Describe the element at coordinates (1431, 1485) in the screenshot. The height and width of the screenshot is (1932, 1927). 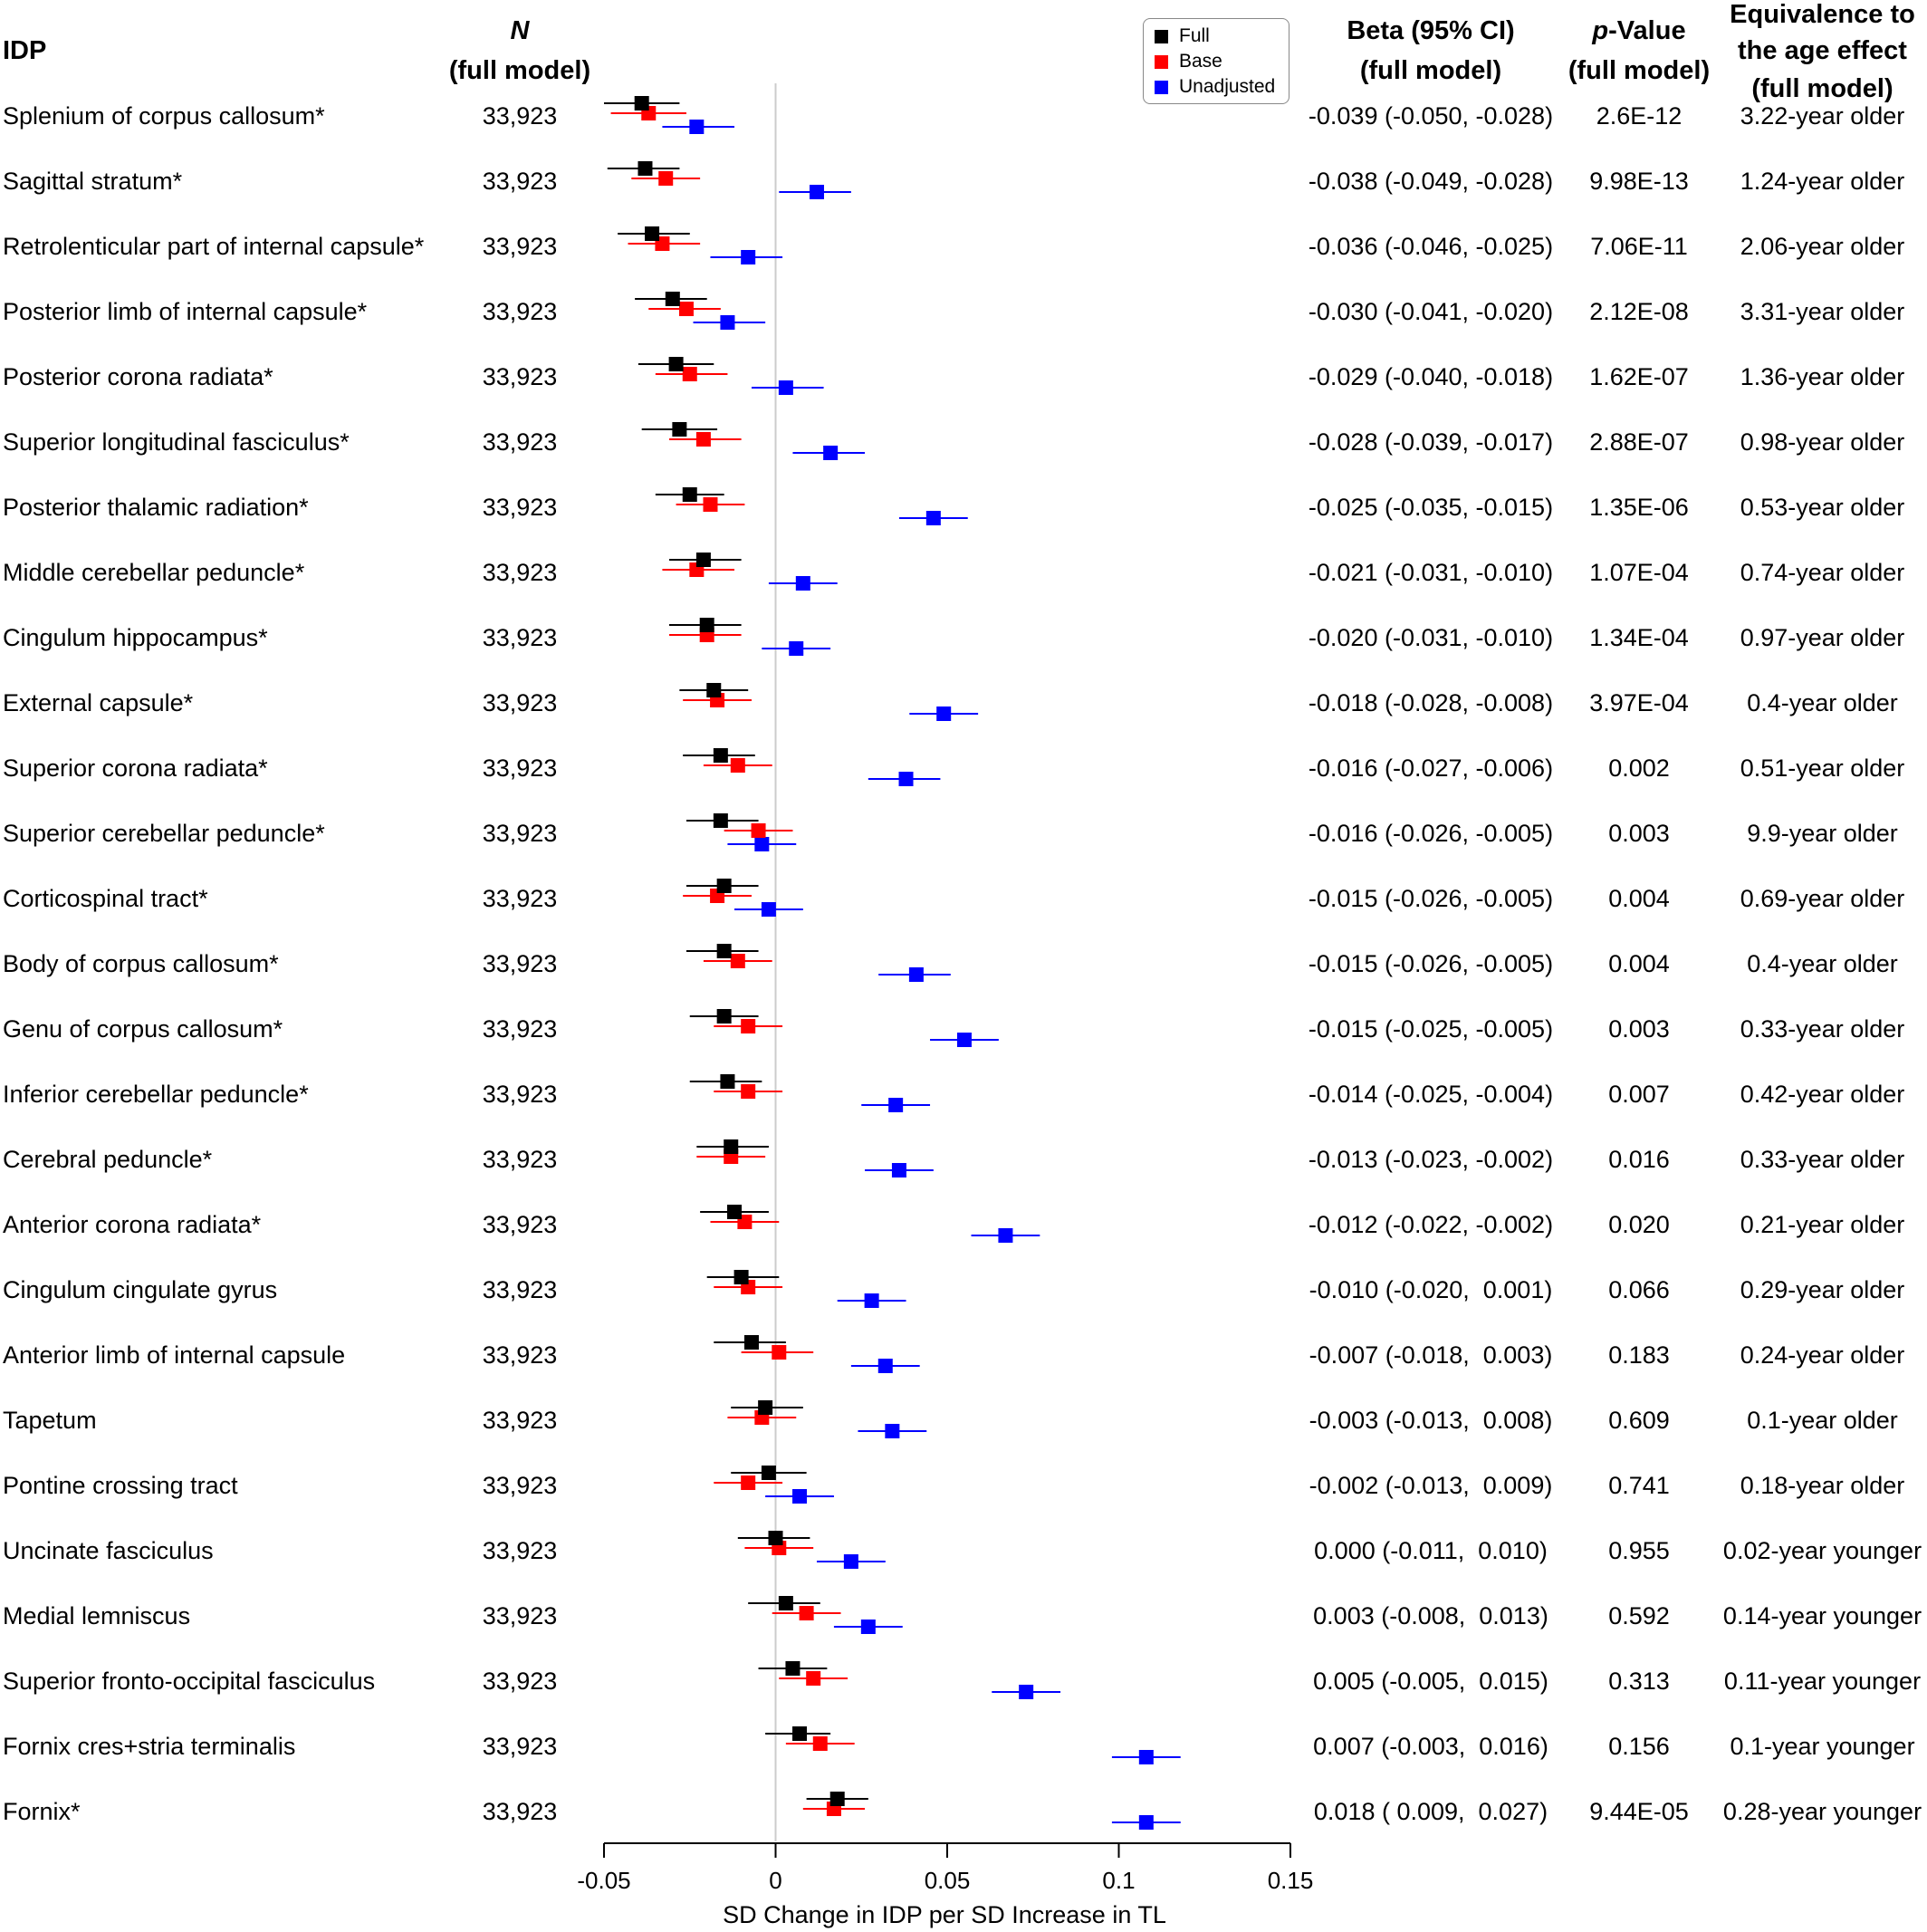
I see `beta-ci-value: -0.002 (-0.013, 0.009)` at that location.